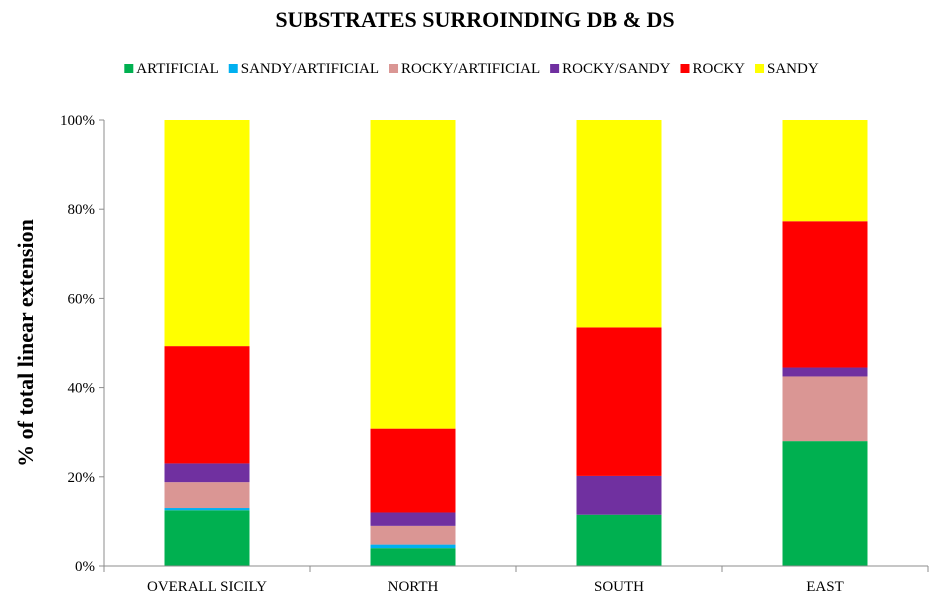 This screenshot has width=943, height=599. What do you see at coordinates (616, 69) in the screenshot?
I see `legend-label: ROCKY/SANDY` at bounding box center [616, 69].